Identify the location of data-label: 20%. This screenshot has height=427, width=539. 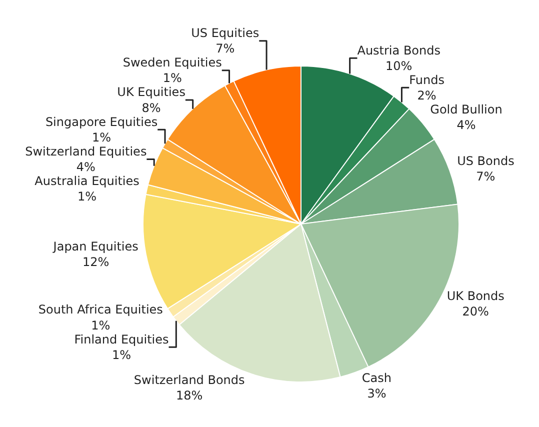
(475, 311).